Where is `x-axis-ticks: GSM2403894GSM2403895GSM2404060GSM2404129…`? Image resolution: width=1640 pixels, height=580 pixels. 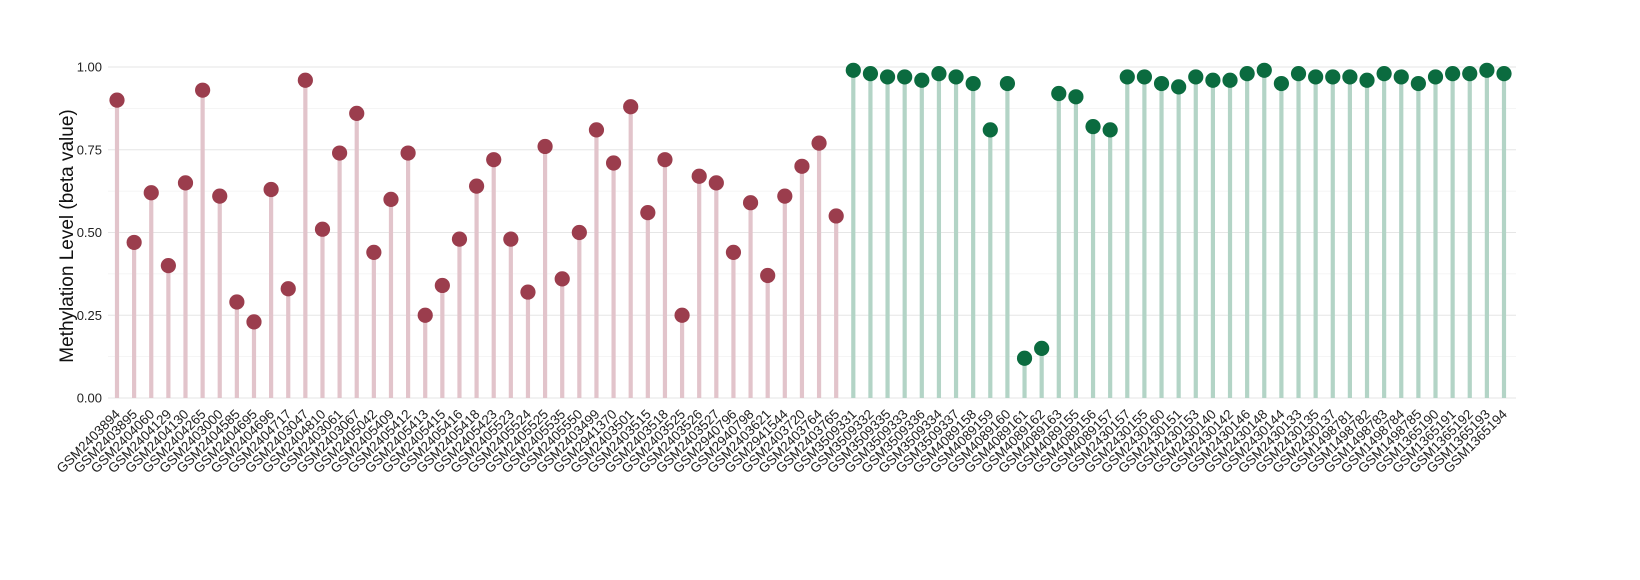 x-axis-ticks: GSM2403894GSM2403895GSM2404060GSM2404129… is located at coordinates (782, 441).